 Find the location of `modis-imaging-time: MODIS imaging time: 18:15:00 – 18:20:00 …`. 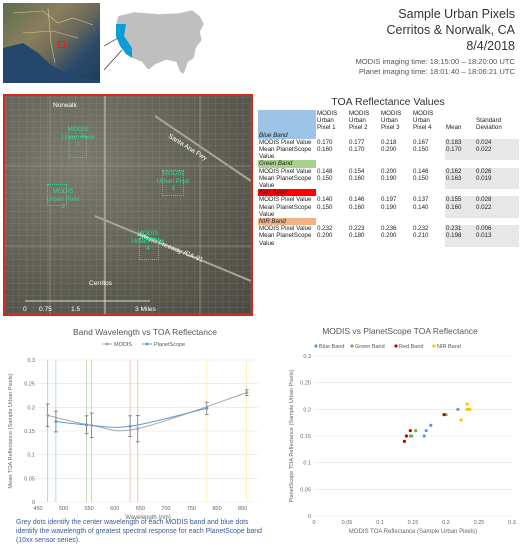

modis-imaging-time: MODIS imaging time: 18:15:00 – 18:20:00 … is located at coordinates (435, 61).